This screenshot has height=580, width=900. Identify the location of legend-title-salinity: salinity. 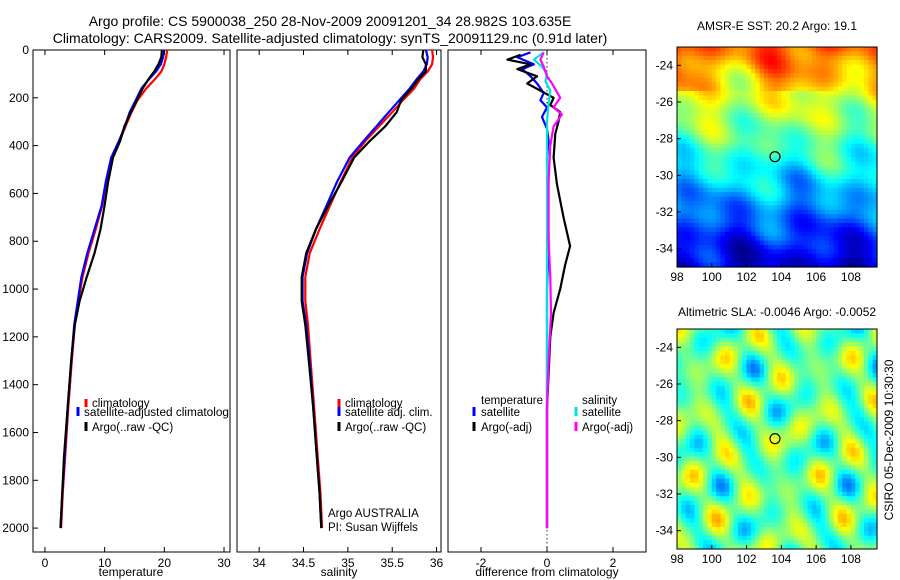
(599, 401).